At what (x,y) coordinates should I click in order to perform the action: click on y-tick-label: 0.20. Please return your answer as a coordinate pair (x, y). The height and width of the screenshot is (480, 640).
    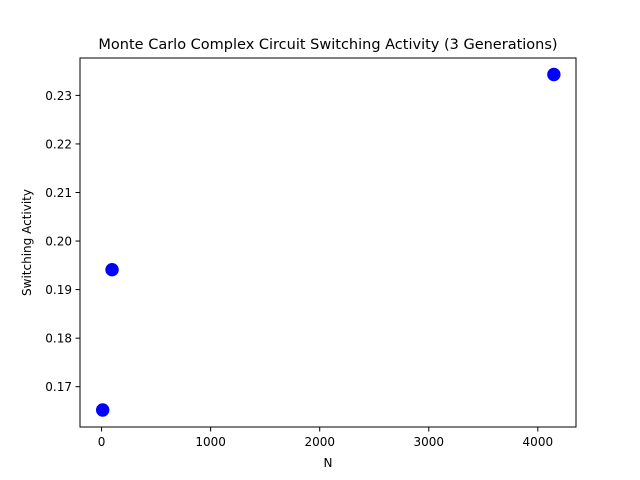
    Looking at the image, I should click on (58, 242).